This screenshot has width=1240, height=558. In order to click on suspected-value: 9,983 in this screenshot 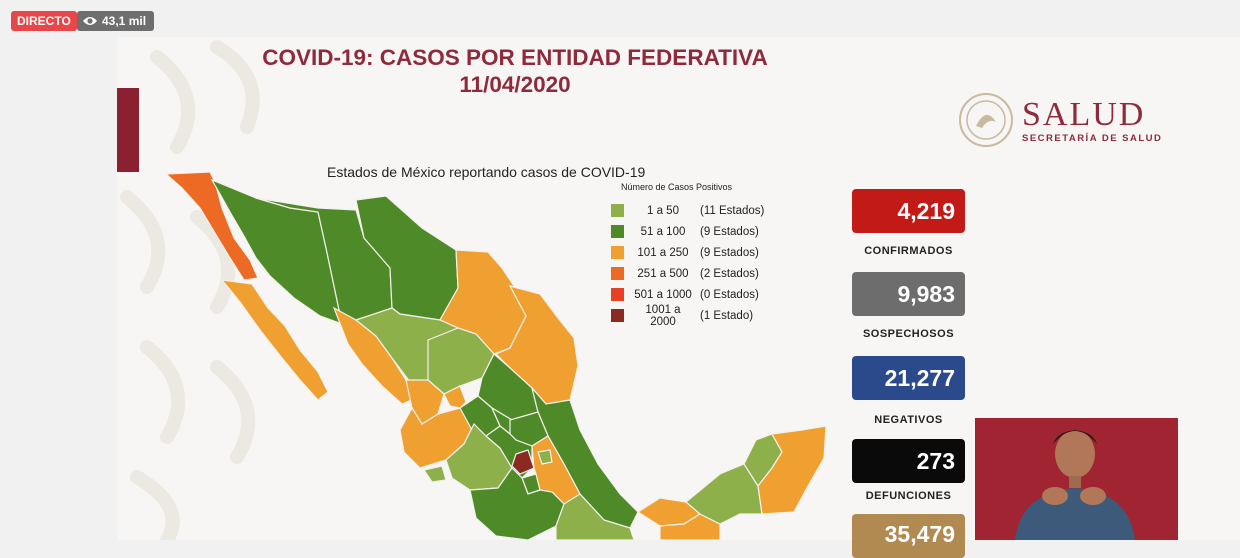, I will do `click(908, 294)`.